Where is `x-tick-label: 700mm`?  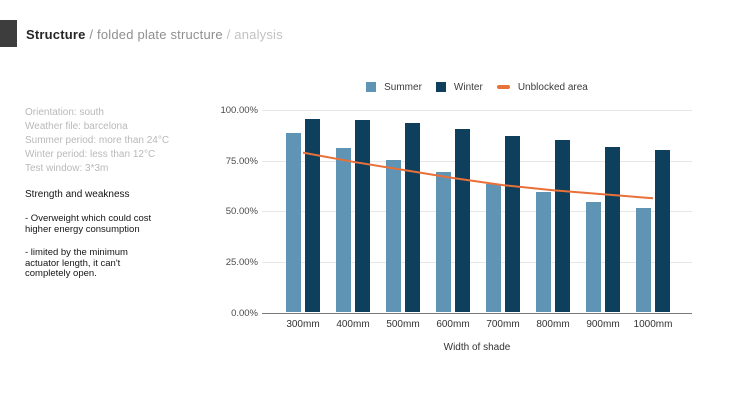 x-tick-label: 700mm is located at coordinates (503, 324).